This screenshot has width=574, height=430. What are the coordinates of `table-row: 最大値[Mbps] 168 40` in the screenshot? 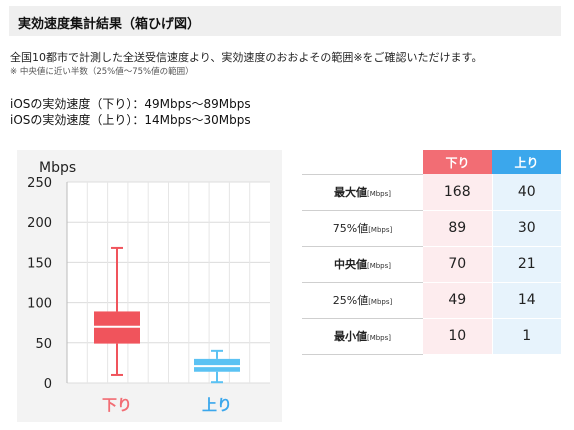 It's located at (431, 192).